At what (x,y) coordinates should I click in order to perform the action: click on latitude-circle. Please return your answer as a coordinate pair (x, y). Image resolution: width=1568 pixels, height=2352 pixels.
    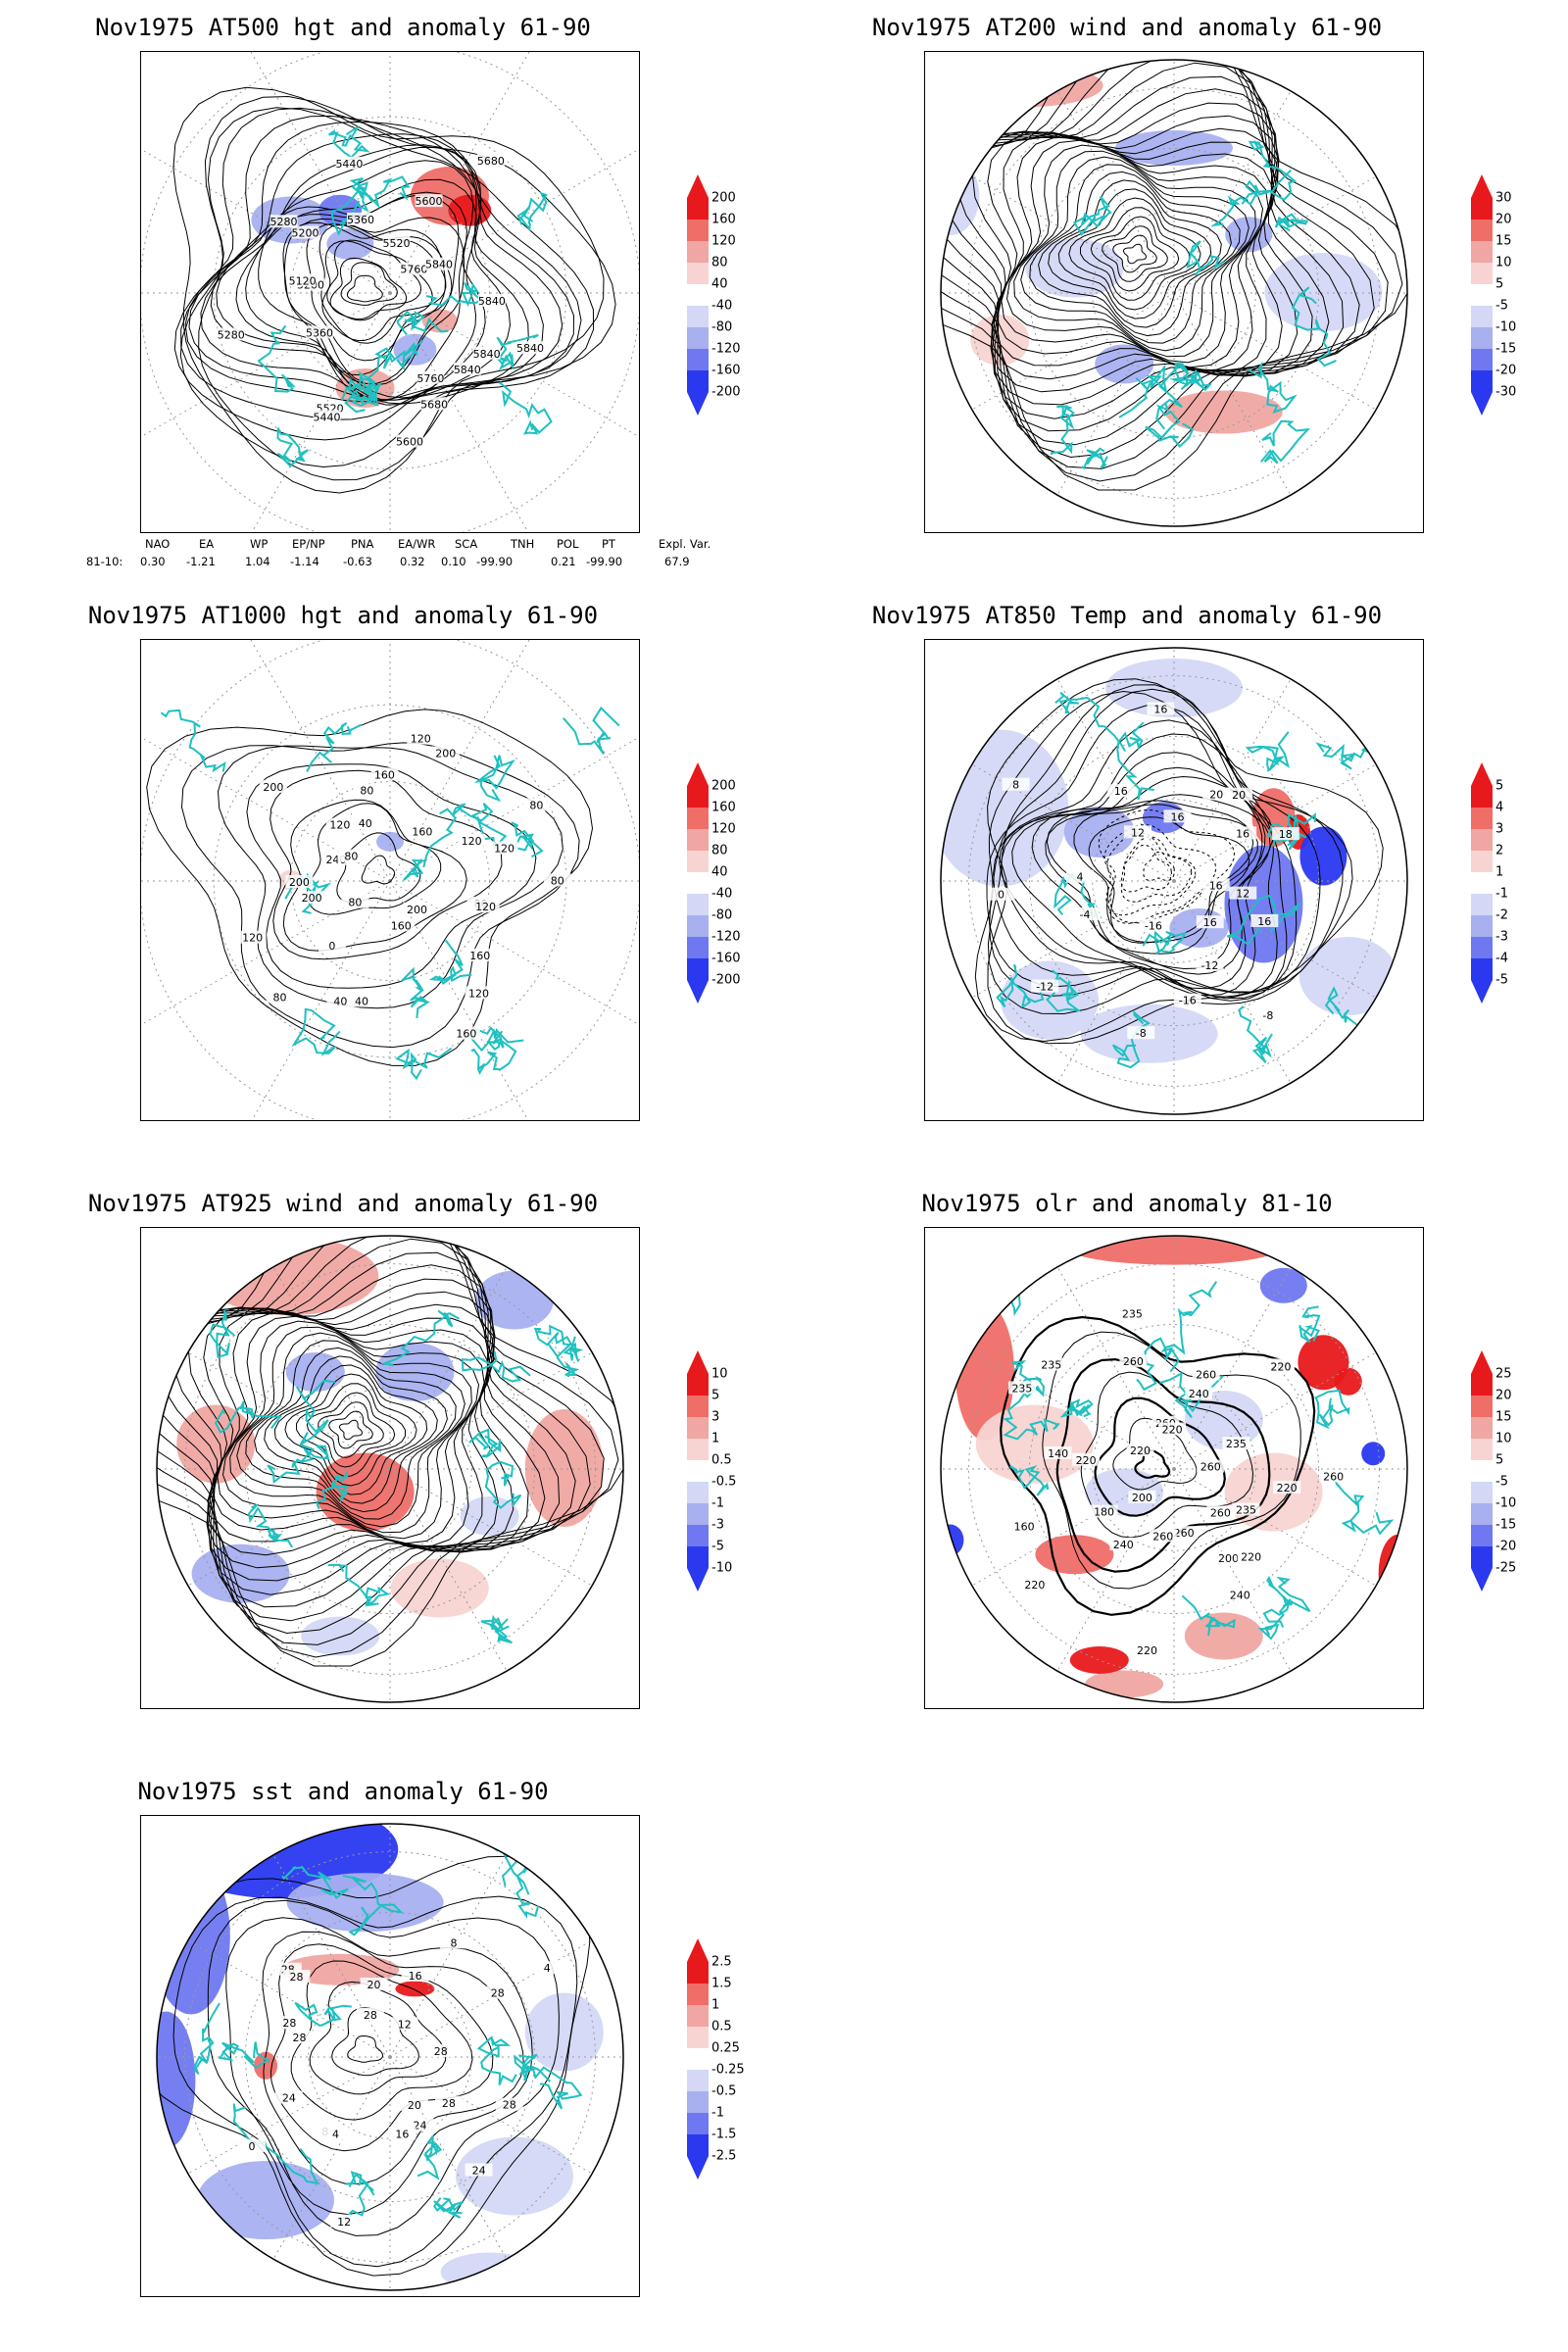
    Looking at the image, I should click on (390, 1469).